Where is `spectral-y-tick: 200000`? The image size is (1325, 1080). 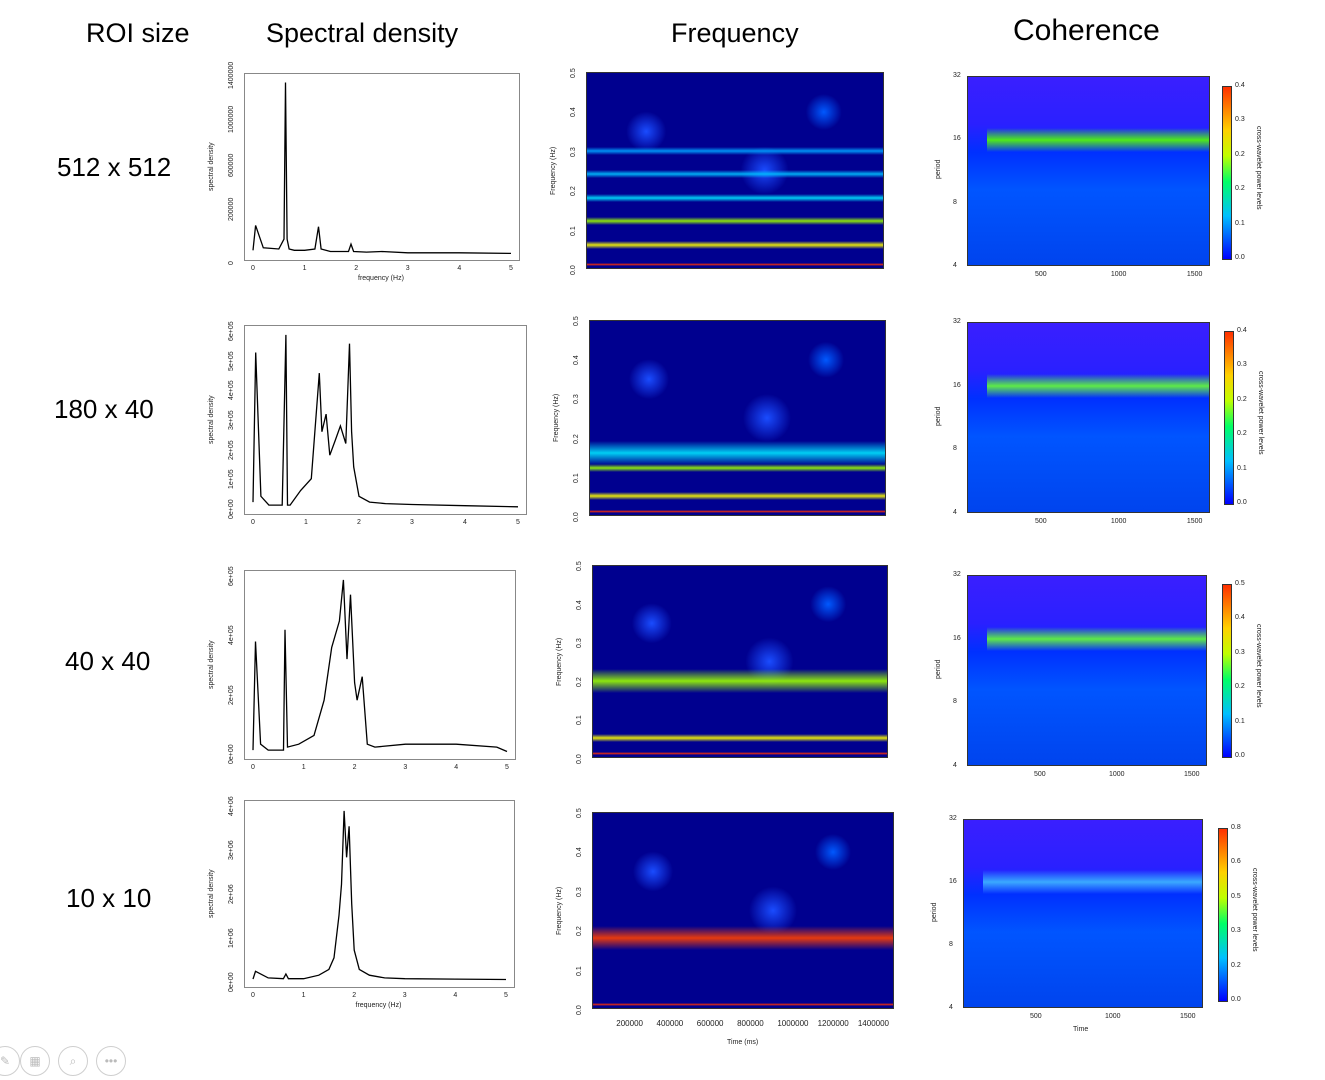
spectral-y-tick: 200000 is located at coordinates (231, 209).